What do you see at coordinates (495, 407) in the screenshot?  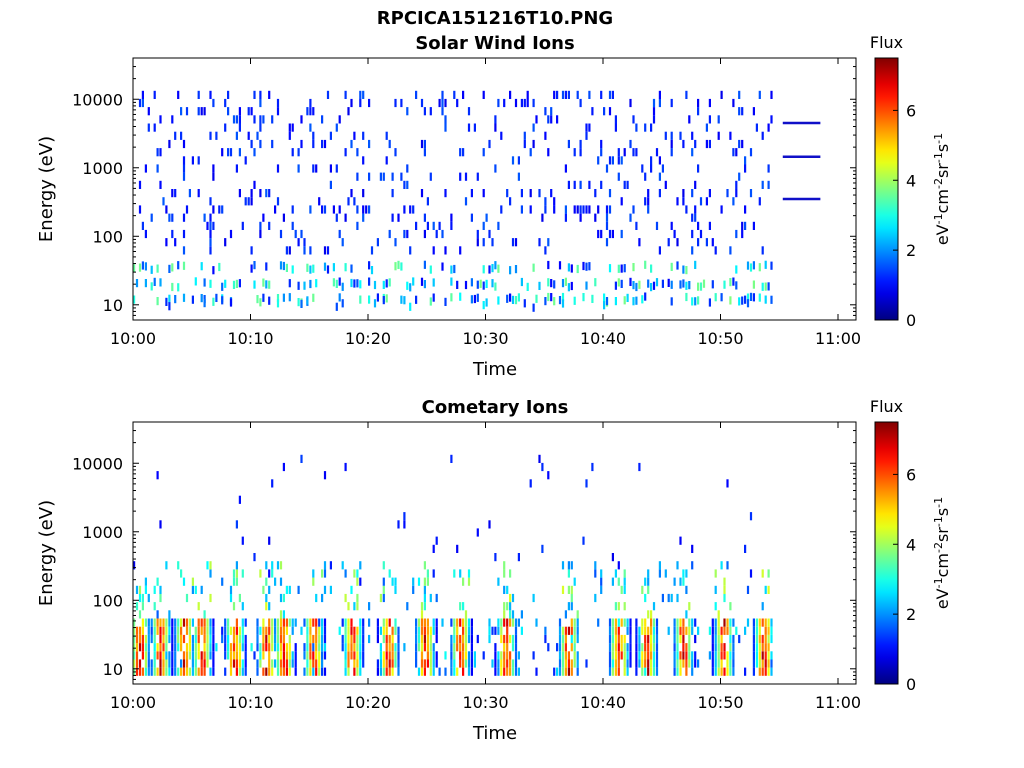 I see `panel-title-cometary: Cometary Ions` at bounding box center [495, 407].